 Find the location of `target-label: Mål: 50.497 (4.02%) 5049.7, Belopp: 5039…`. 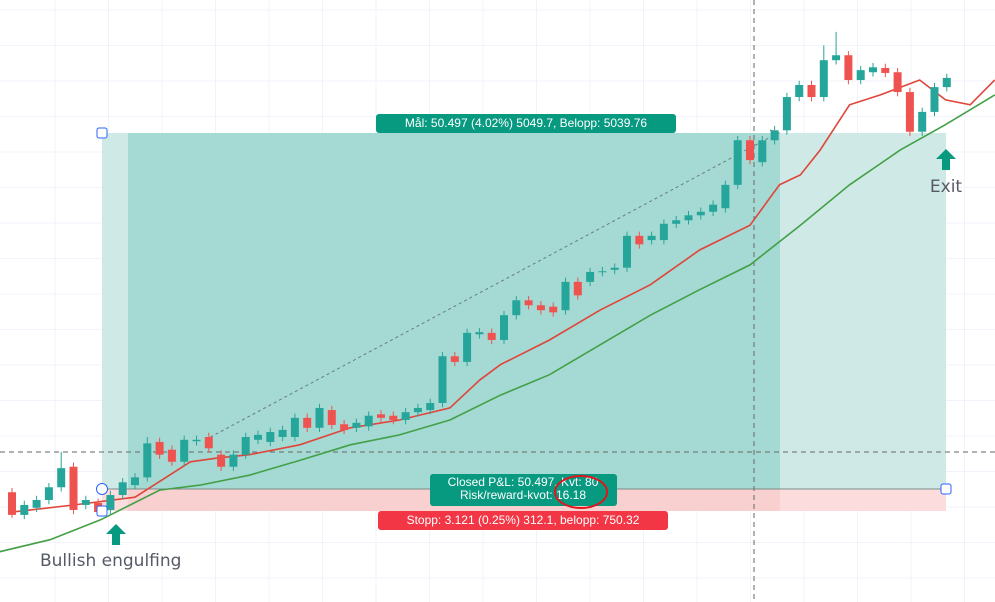

target-label: Mål: 50.497 (4.02%) 5049.7, Belopp: 5039… is located at coordinates (526, 123).